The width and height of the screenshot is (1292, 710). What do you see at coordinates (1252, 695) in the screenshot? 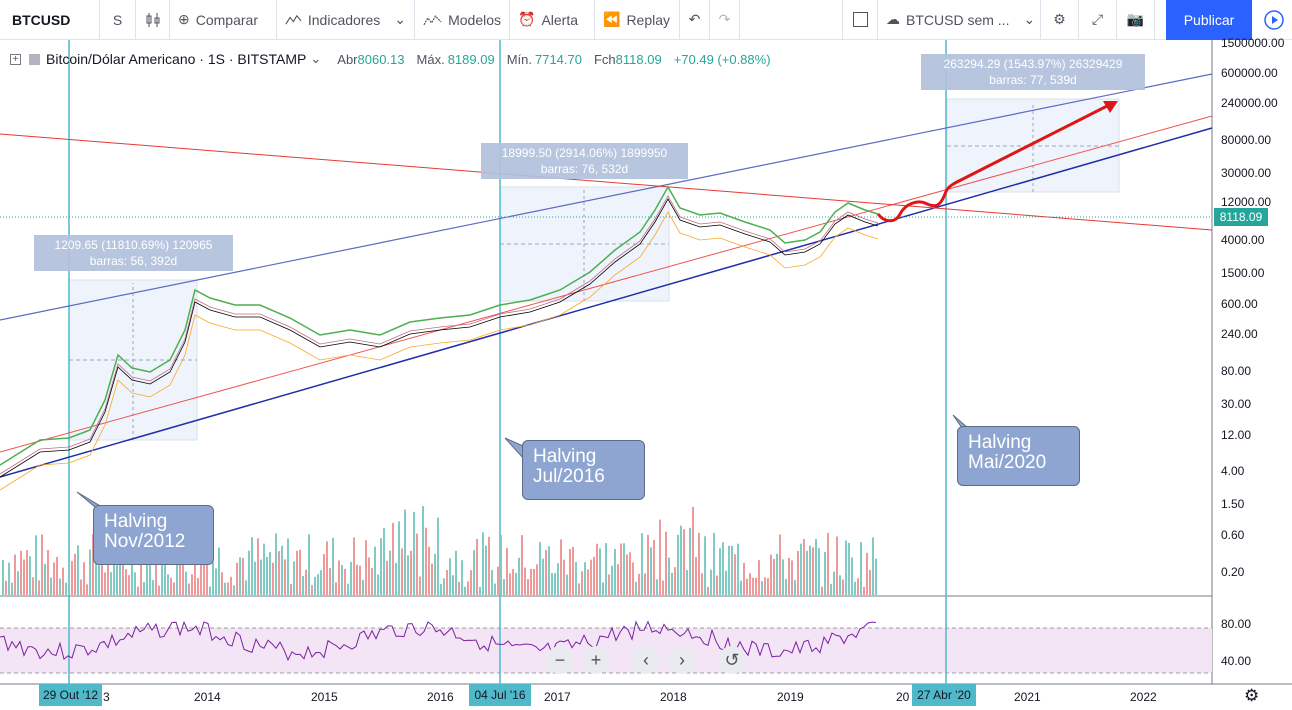
I see `axis-settings-gear-icon: ⚙` at bounding box center [1252, 695].